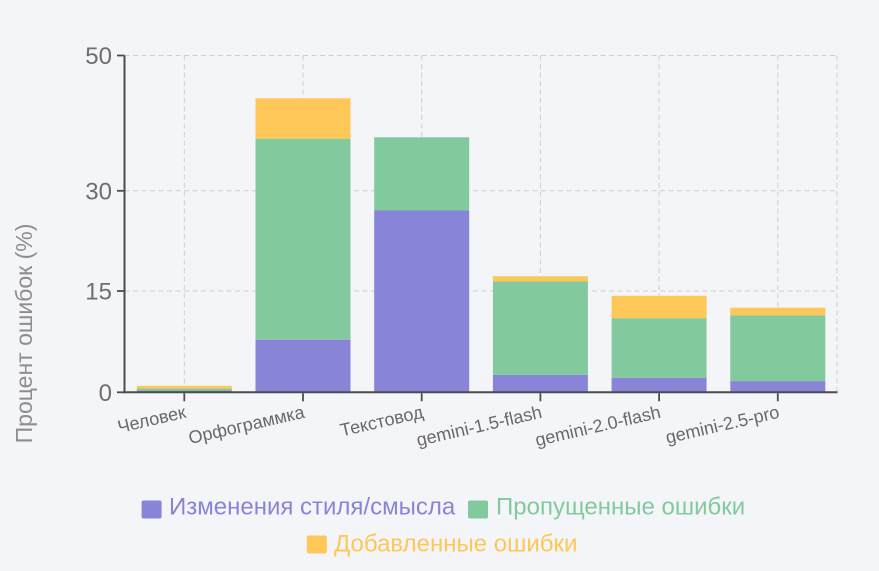 Image resolution: width=879 pixels, height=571 pixels. I want to click on svg-text: Процент ошибок (%), so click(24, 334).